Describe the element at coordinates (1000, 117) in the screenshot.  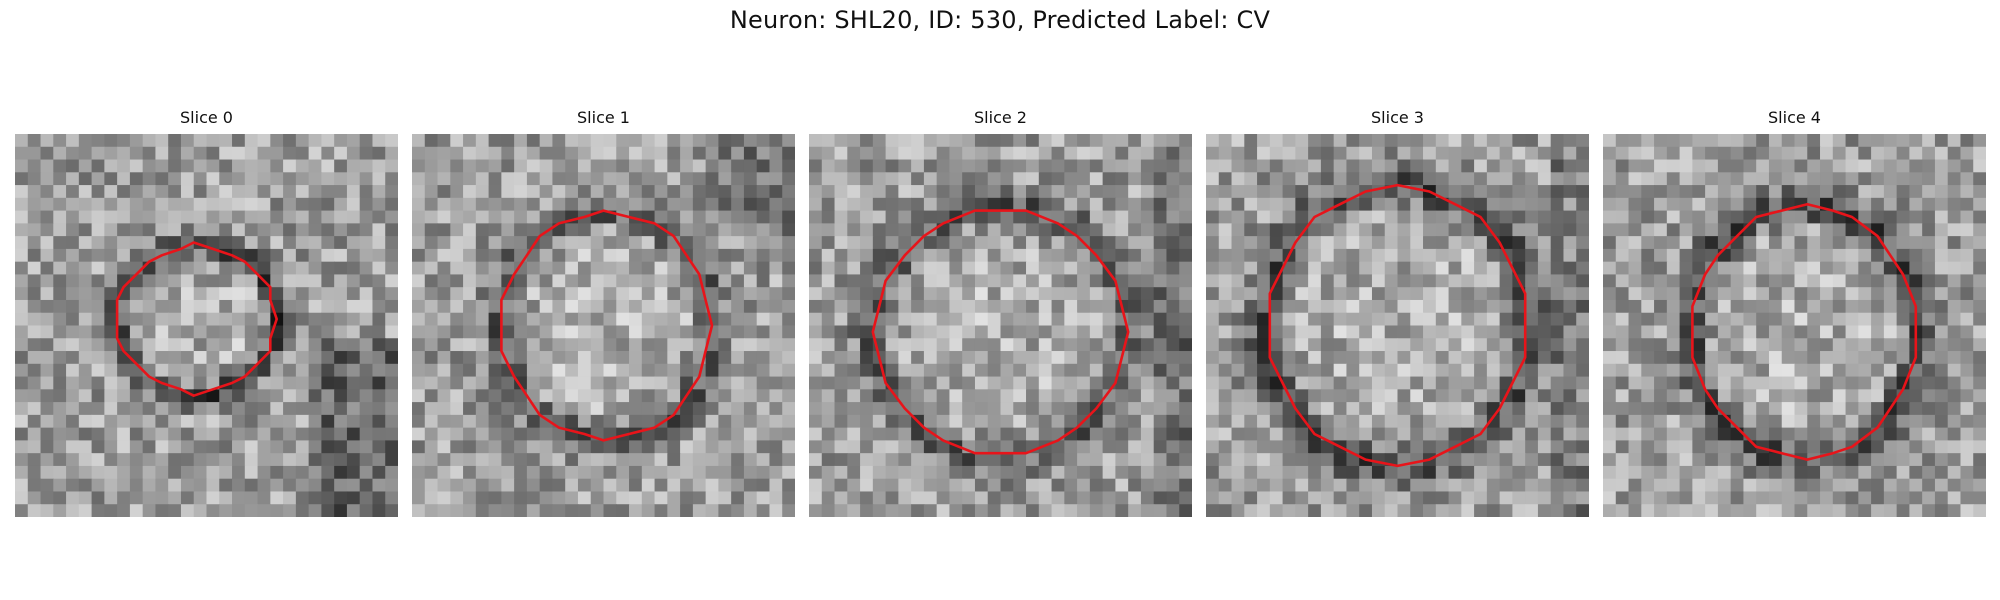
I see `slice-title: Slice 2` at that location.